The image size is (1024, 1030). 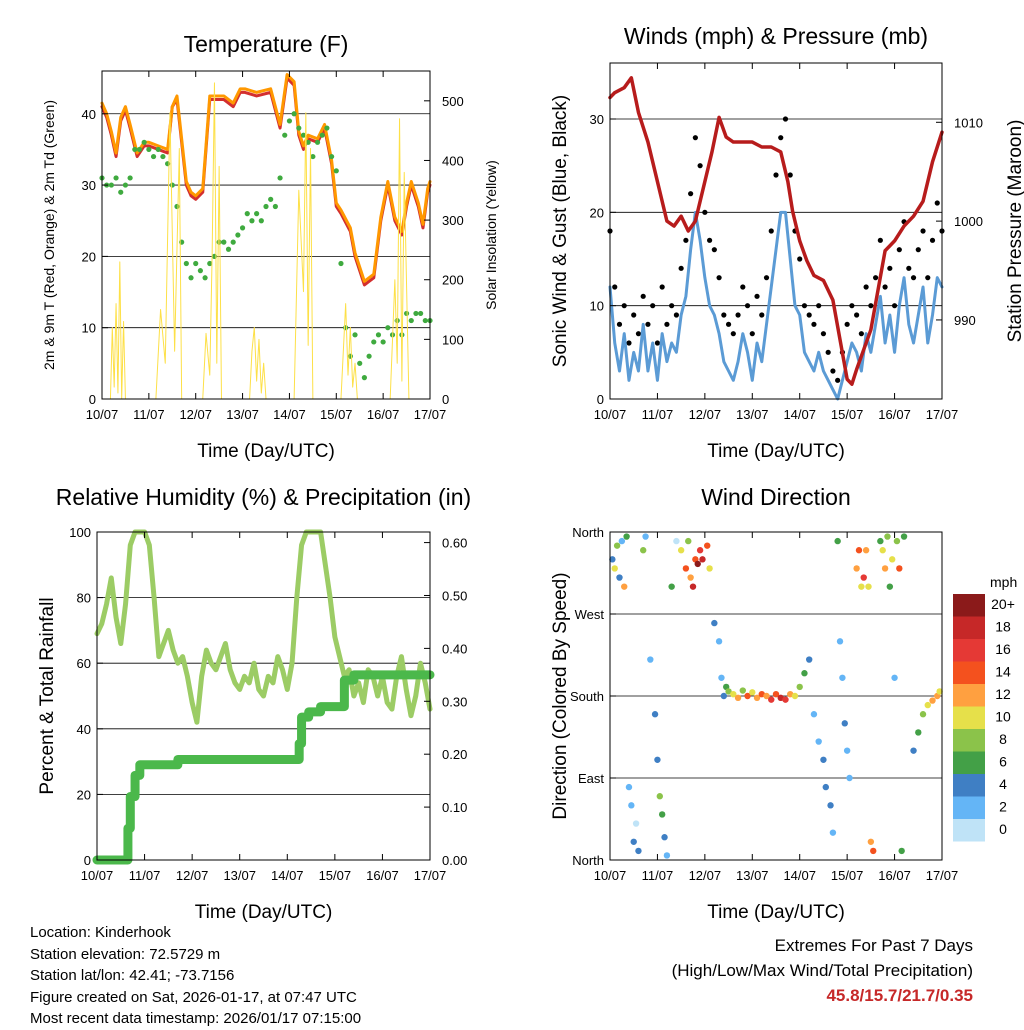 What do you see at coordinates (453, 220) in the screenshot?
I see `y2-tick-label: 300` at bounding box center [453, 220].